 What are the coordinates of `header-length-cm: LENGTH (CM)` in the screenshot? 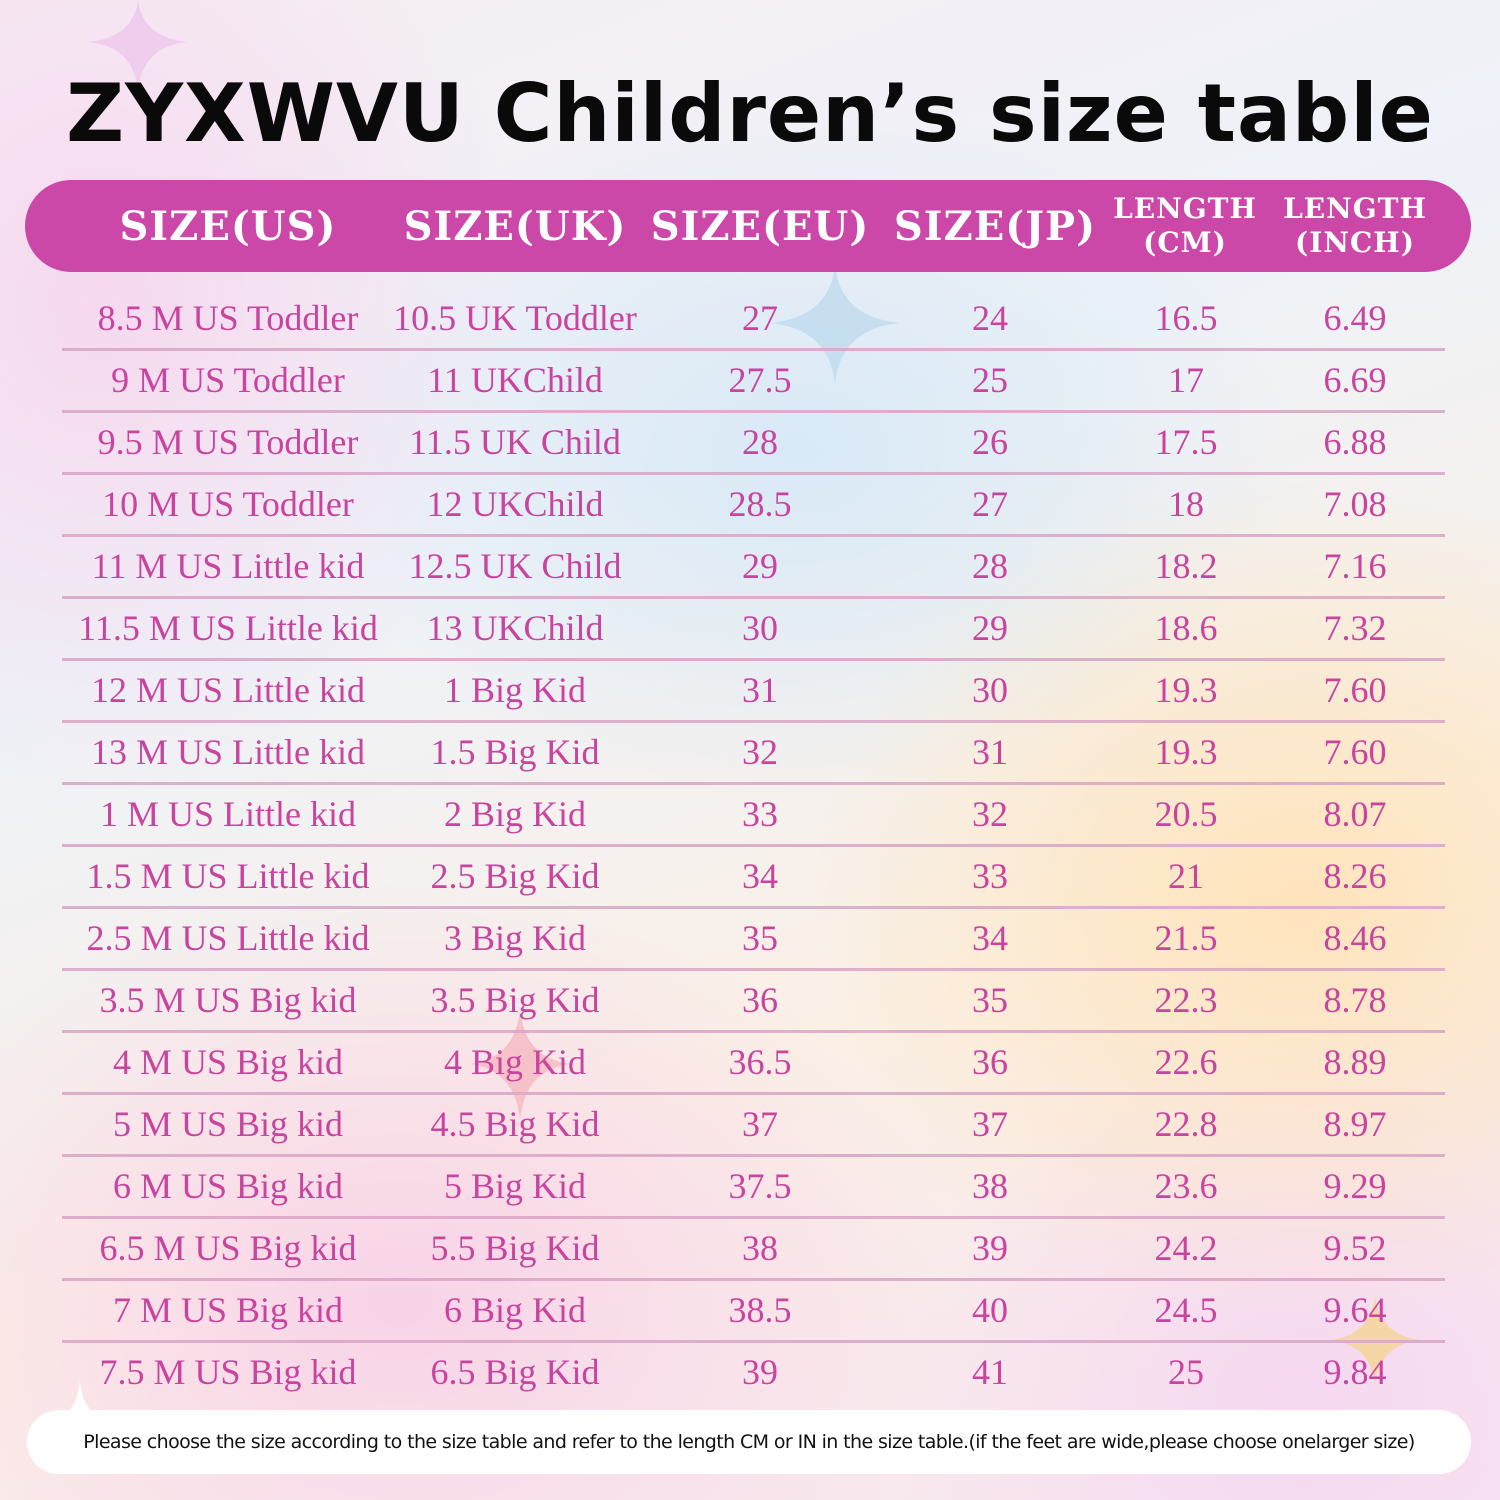 It's located at (1185, 225).